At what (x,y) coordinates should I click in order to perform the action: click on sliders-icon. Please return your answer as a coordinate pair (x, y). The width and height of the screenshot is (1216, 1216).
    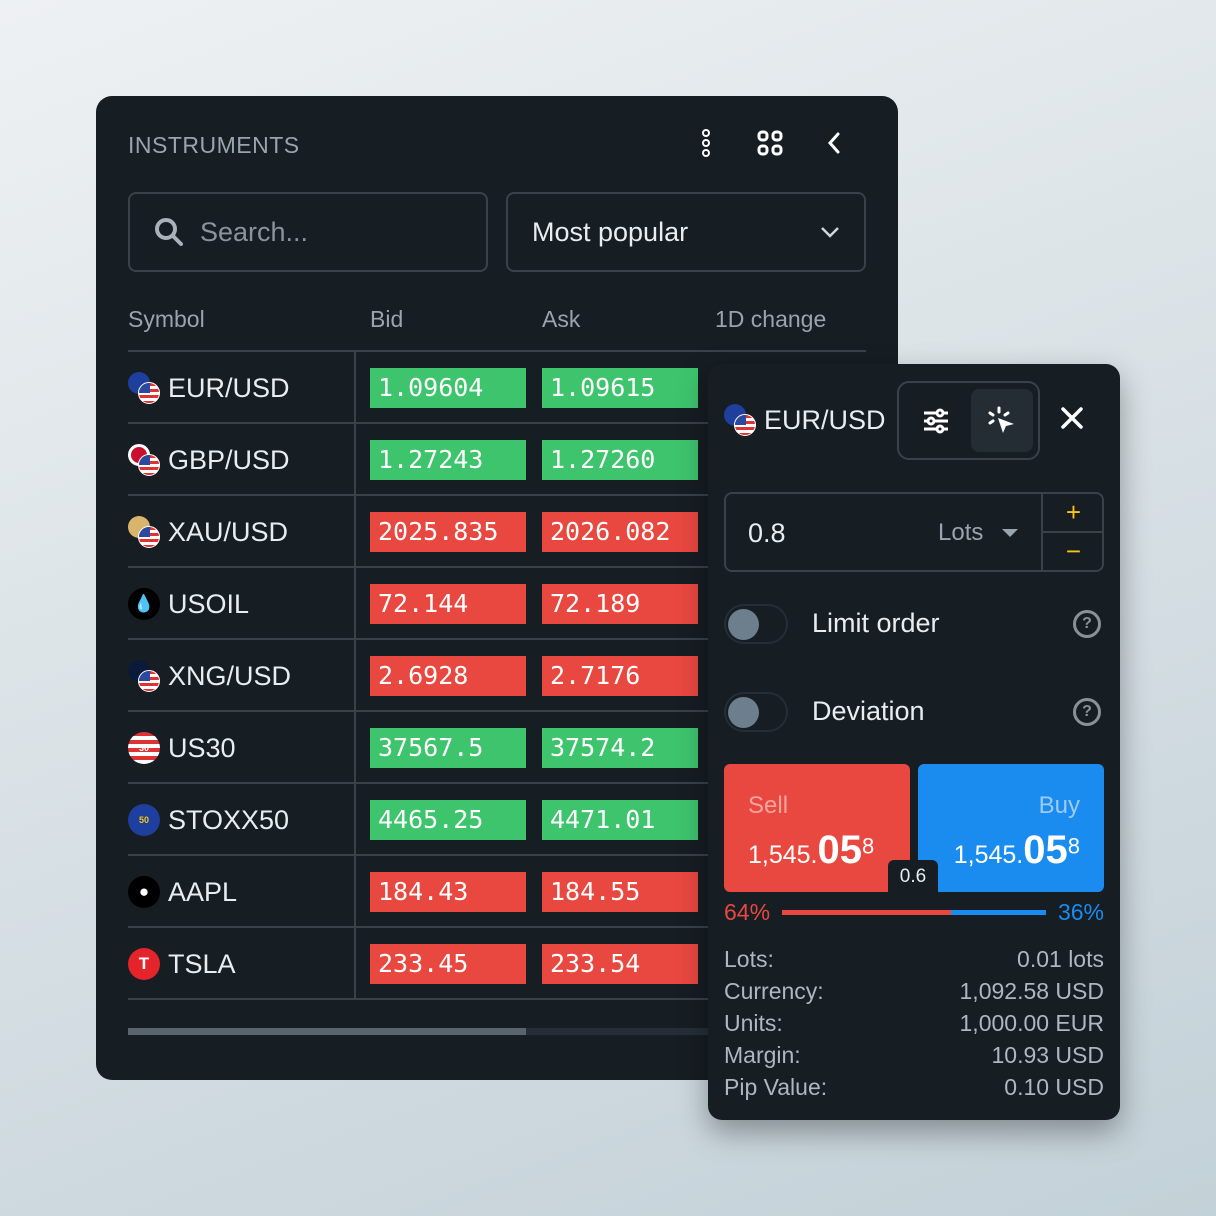
    Looking at the image, I should click on (936, 420).